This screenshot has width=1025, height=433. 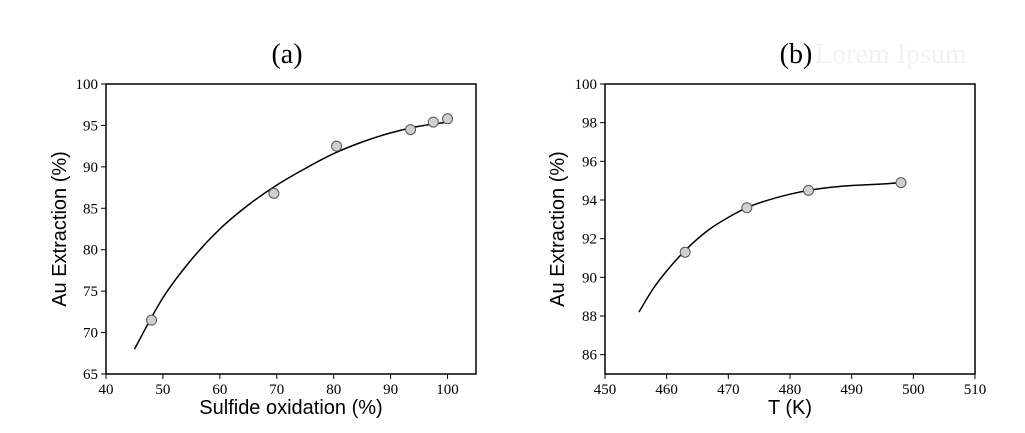 What do you see at coordinates (770, 247) in the screenshot?
I see `chart-b-fit-curve` at bounding box center [770, 247].